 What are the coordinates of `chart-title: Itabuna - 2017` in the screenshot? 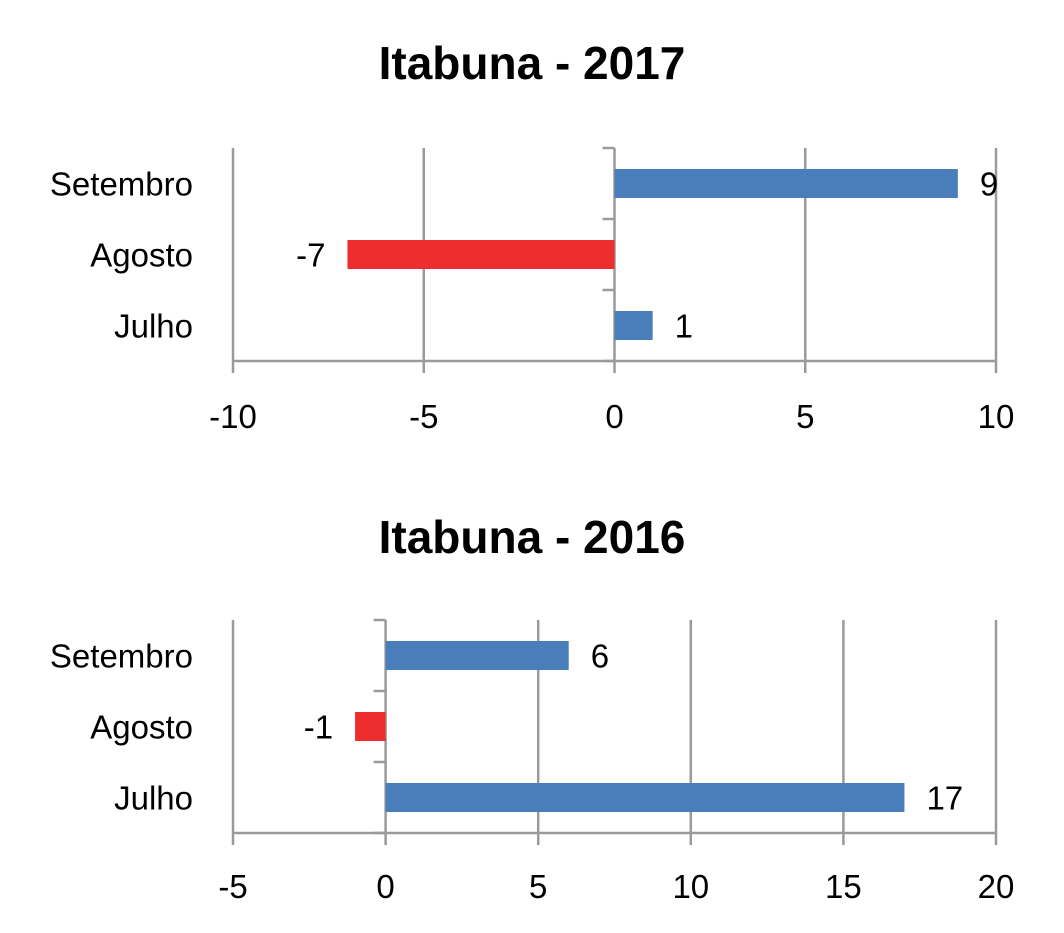 It's located at (532, 63).